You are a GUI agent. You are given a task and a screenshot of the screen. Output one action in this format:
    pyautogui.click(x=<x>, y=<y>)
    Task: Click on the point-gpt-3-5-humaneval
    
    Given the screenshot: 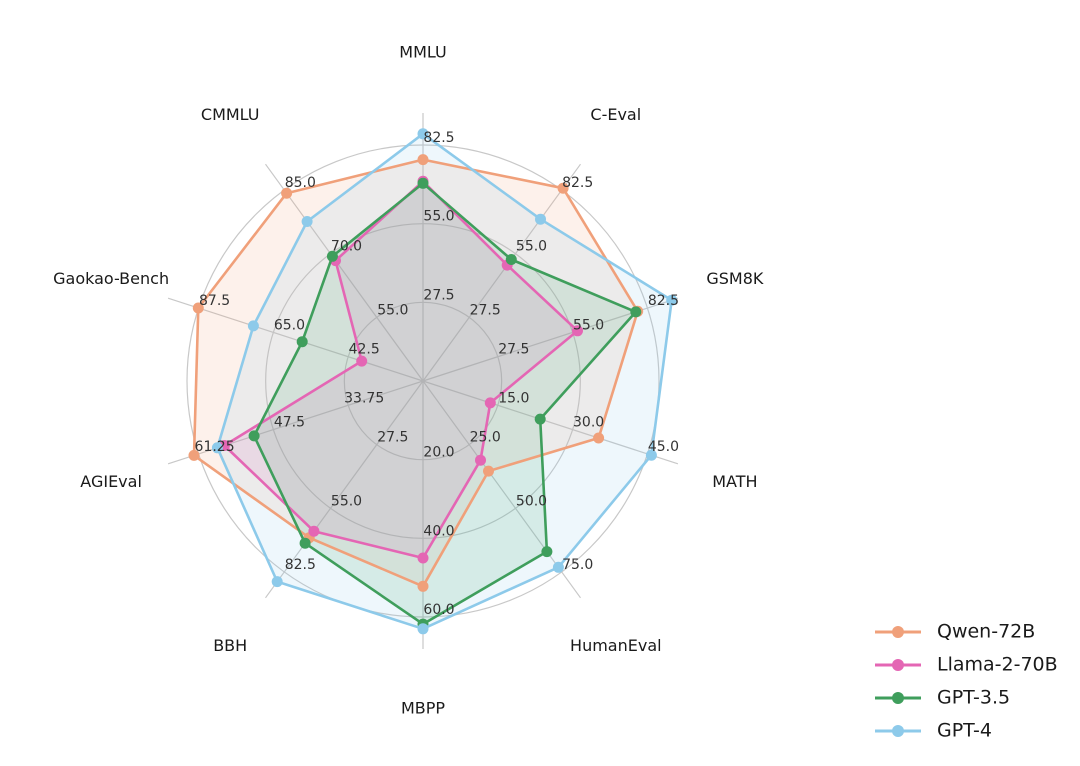 What is the action you would take?
    pyautogui.click(x=547, y=552)
    